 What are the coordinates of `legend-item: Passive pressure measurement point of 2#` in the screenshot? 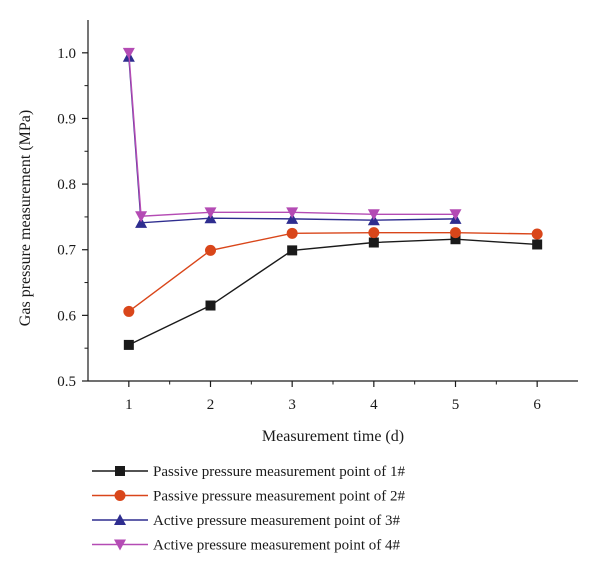 It's located at (249, 497).